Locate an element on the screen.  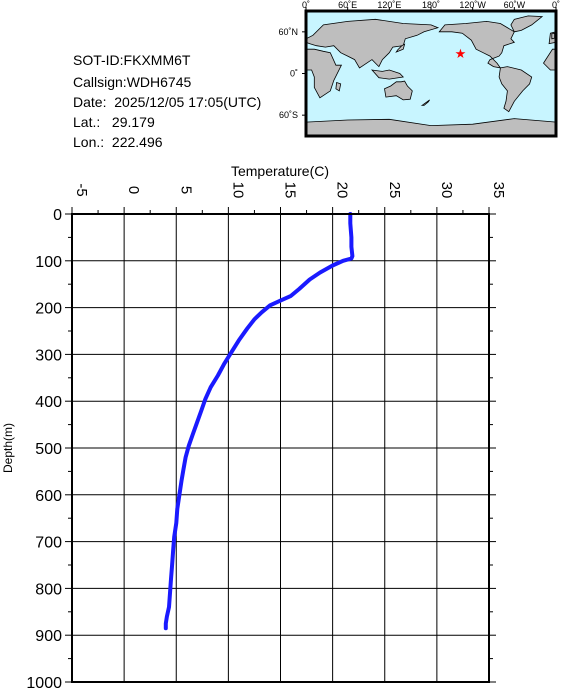
map-lat-label-1: 0˚ is located at coordinates (294, 74).